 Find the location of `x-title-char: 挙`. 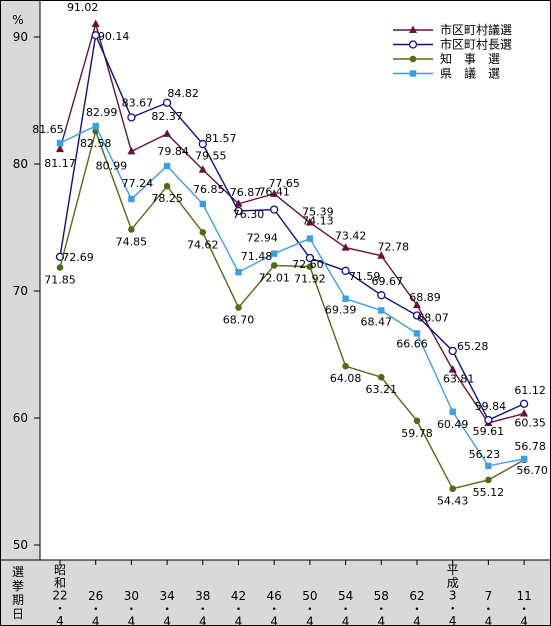

x-title-char: 挙 is located at coordinates (18, 586).